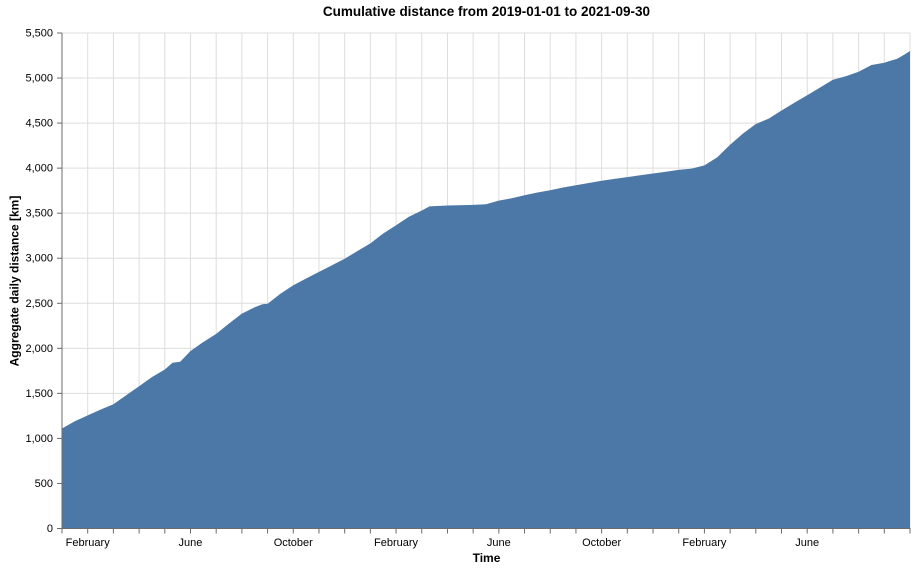  Describe the element at coordinates (44, 484) in the screenshot. I see `y-tick-label: 500` at that location.